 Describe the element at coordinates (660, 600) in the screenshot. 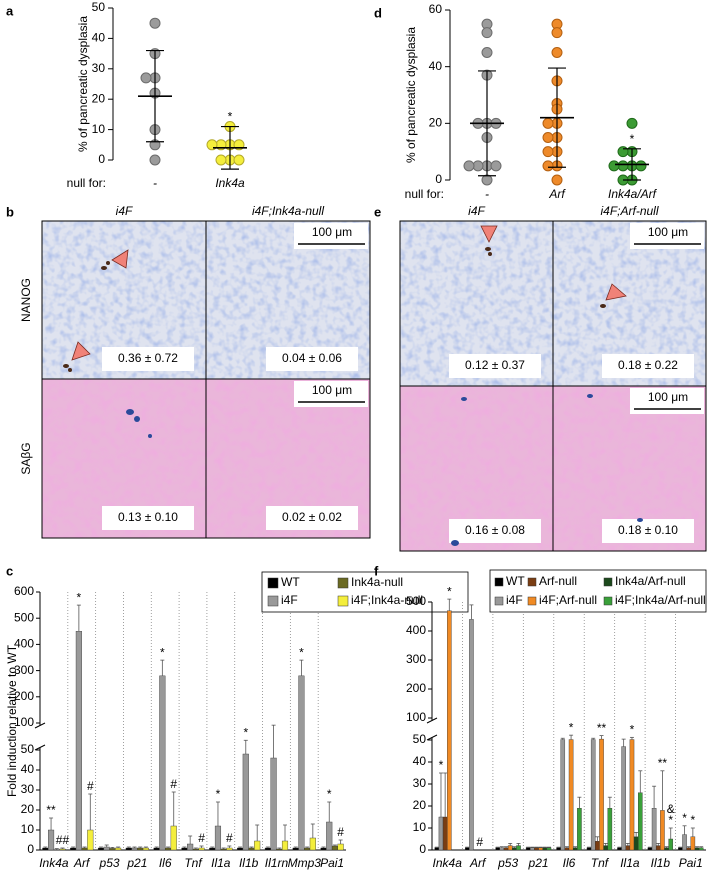

I see `legend-label: i4F;Ink4a/Arf-null` at that location.